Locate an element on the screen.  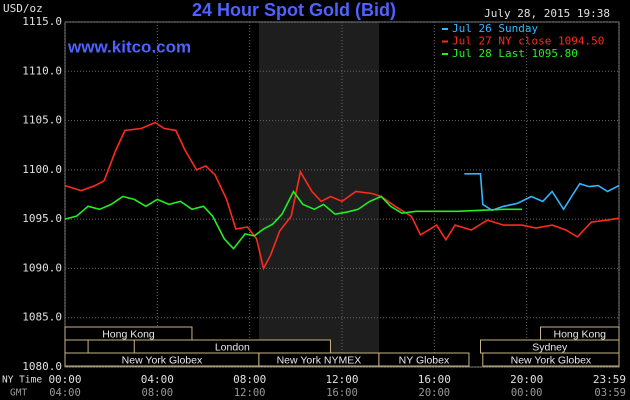
x2-tick-label: 00:00 is located at coordinates (527, 393).